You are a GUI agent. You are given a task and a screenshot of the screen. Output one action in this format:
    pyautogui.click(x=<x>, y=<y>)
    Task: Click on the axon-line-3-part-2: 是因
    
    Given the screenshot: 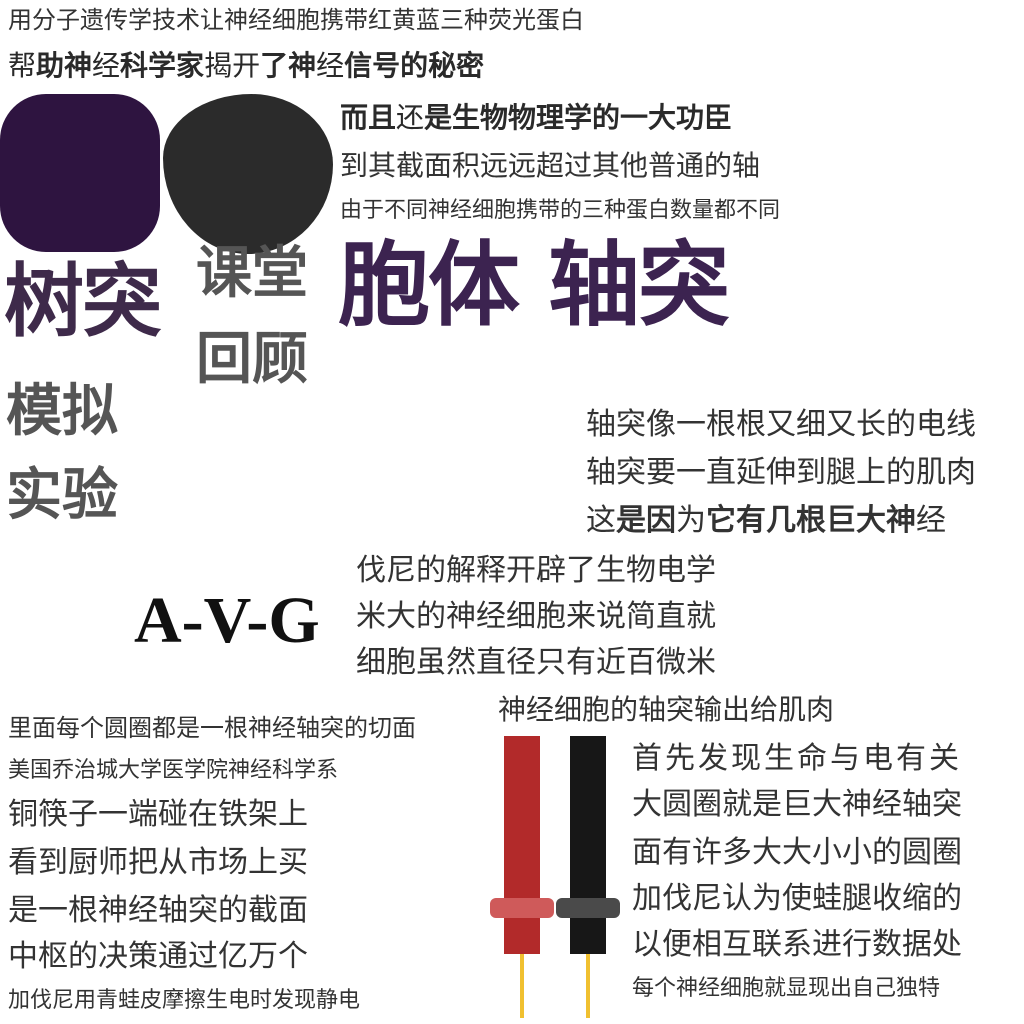 What is the action you would take?
    pyautogui.click(x=646, y=520)
    